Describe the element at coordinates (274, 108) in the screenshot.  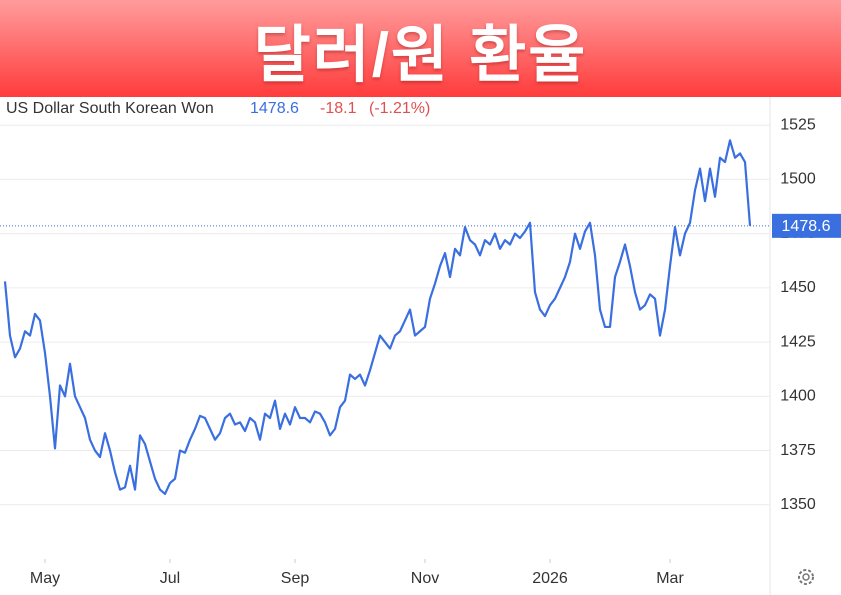
I see `last-price: 1478.6` at that location.